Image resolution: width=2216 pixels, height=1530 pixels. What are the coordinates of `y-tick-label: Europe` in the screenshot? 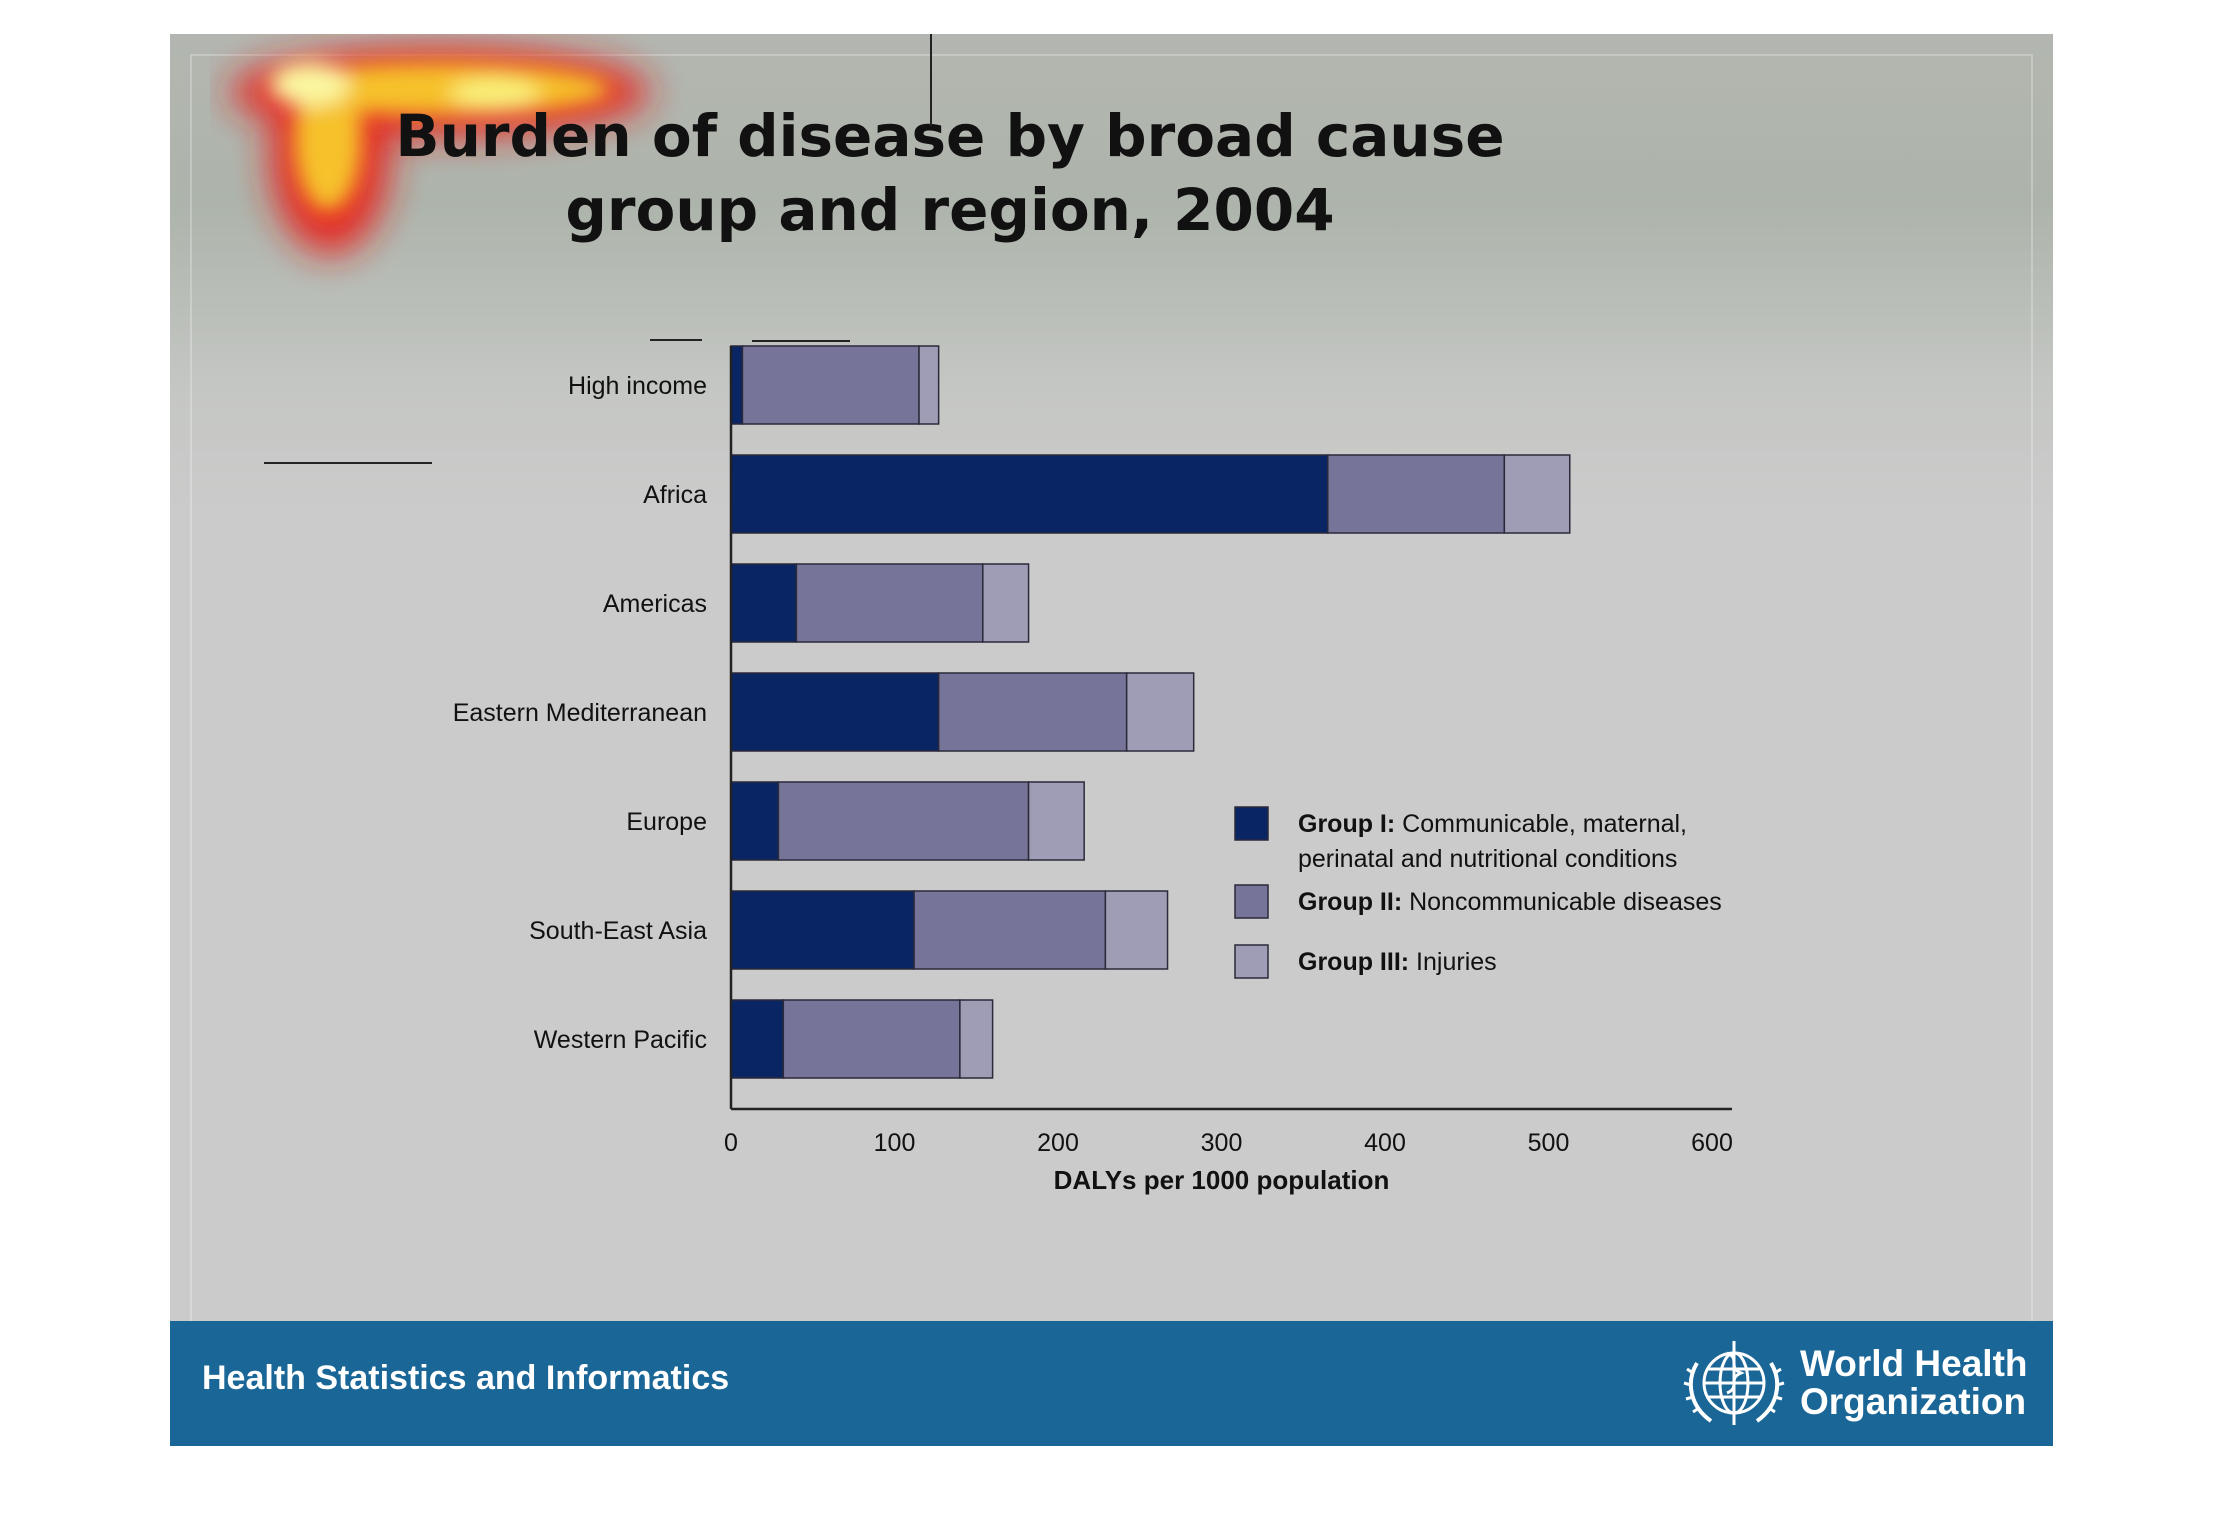 It's located at (666, 822).